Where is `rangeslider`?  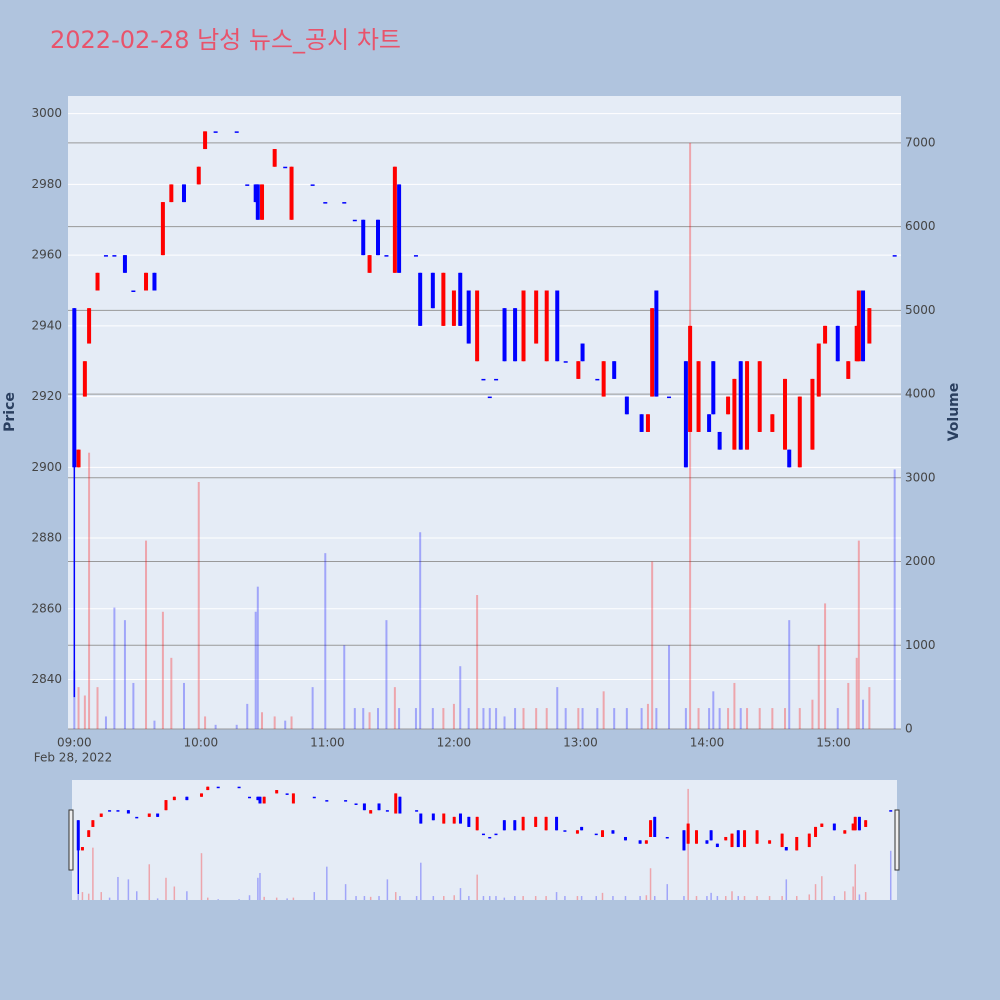
rangeslider is located at coordinates (484, 840).